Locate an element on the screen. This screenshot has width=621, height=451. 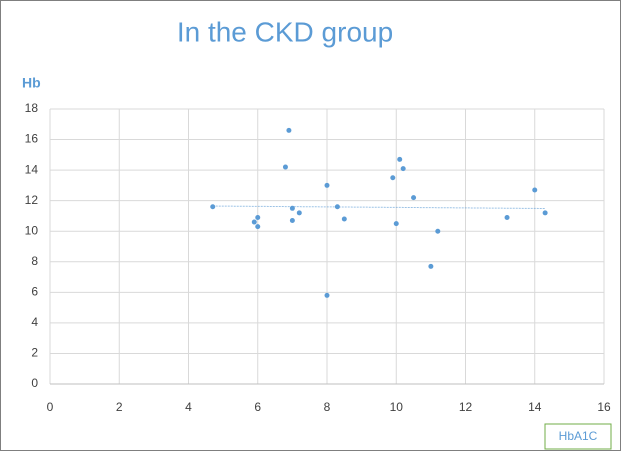
x-tick-label: 8 is located at coordinates (327, 407).